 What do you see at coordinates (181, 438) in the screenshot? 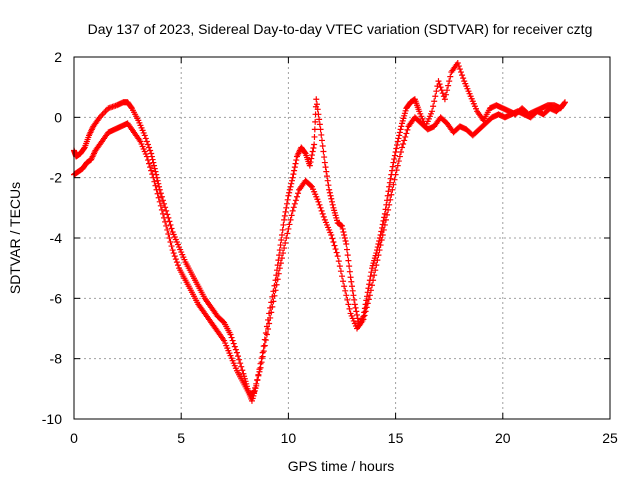
I see `x-tick-label: 5` at bounding box center [181, 438].